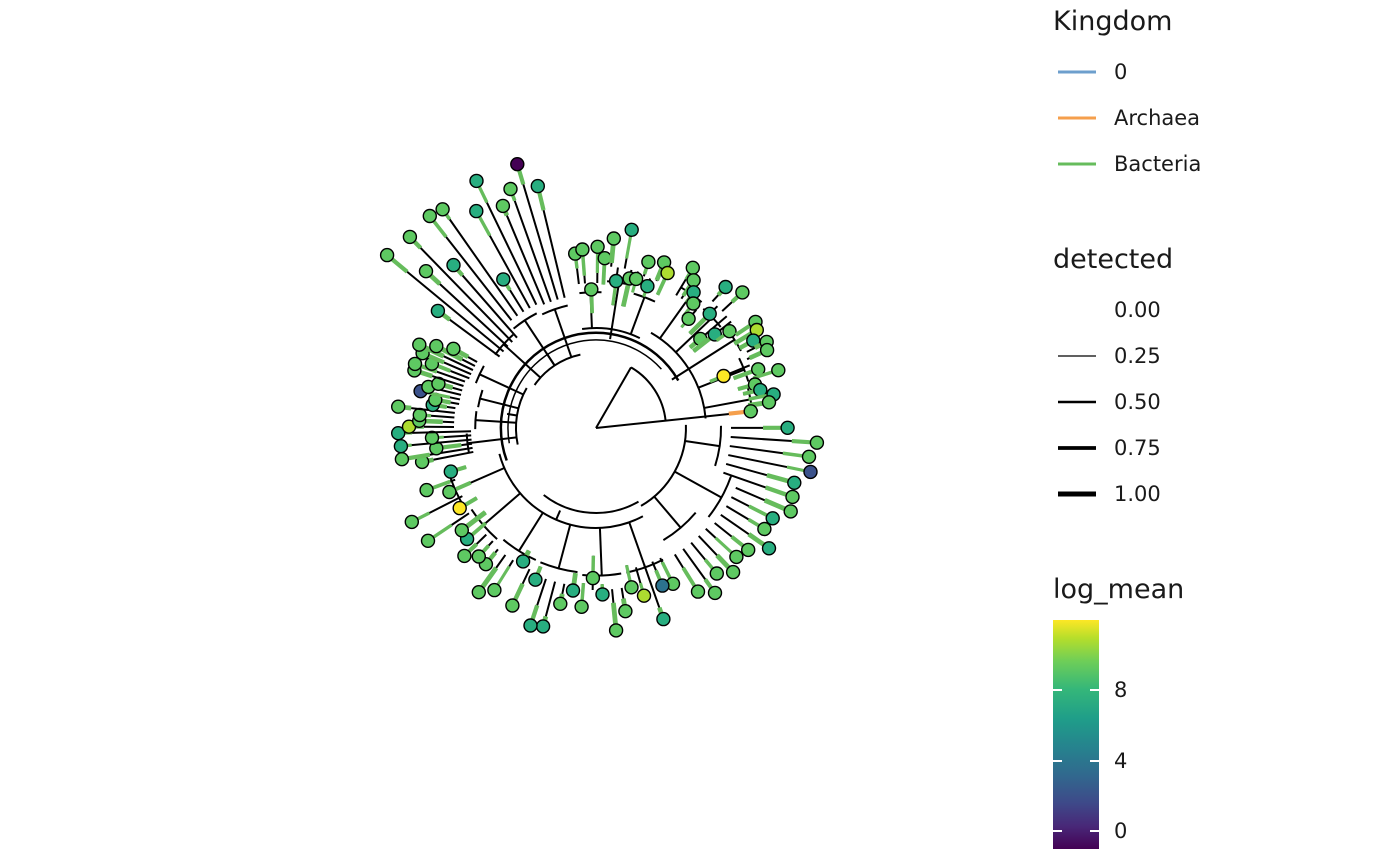  I want to click on legend-kingdom: Kingdom 0 Archaea Bacteria, so click(1127, 96).